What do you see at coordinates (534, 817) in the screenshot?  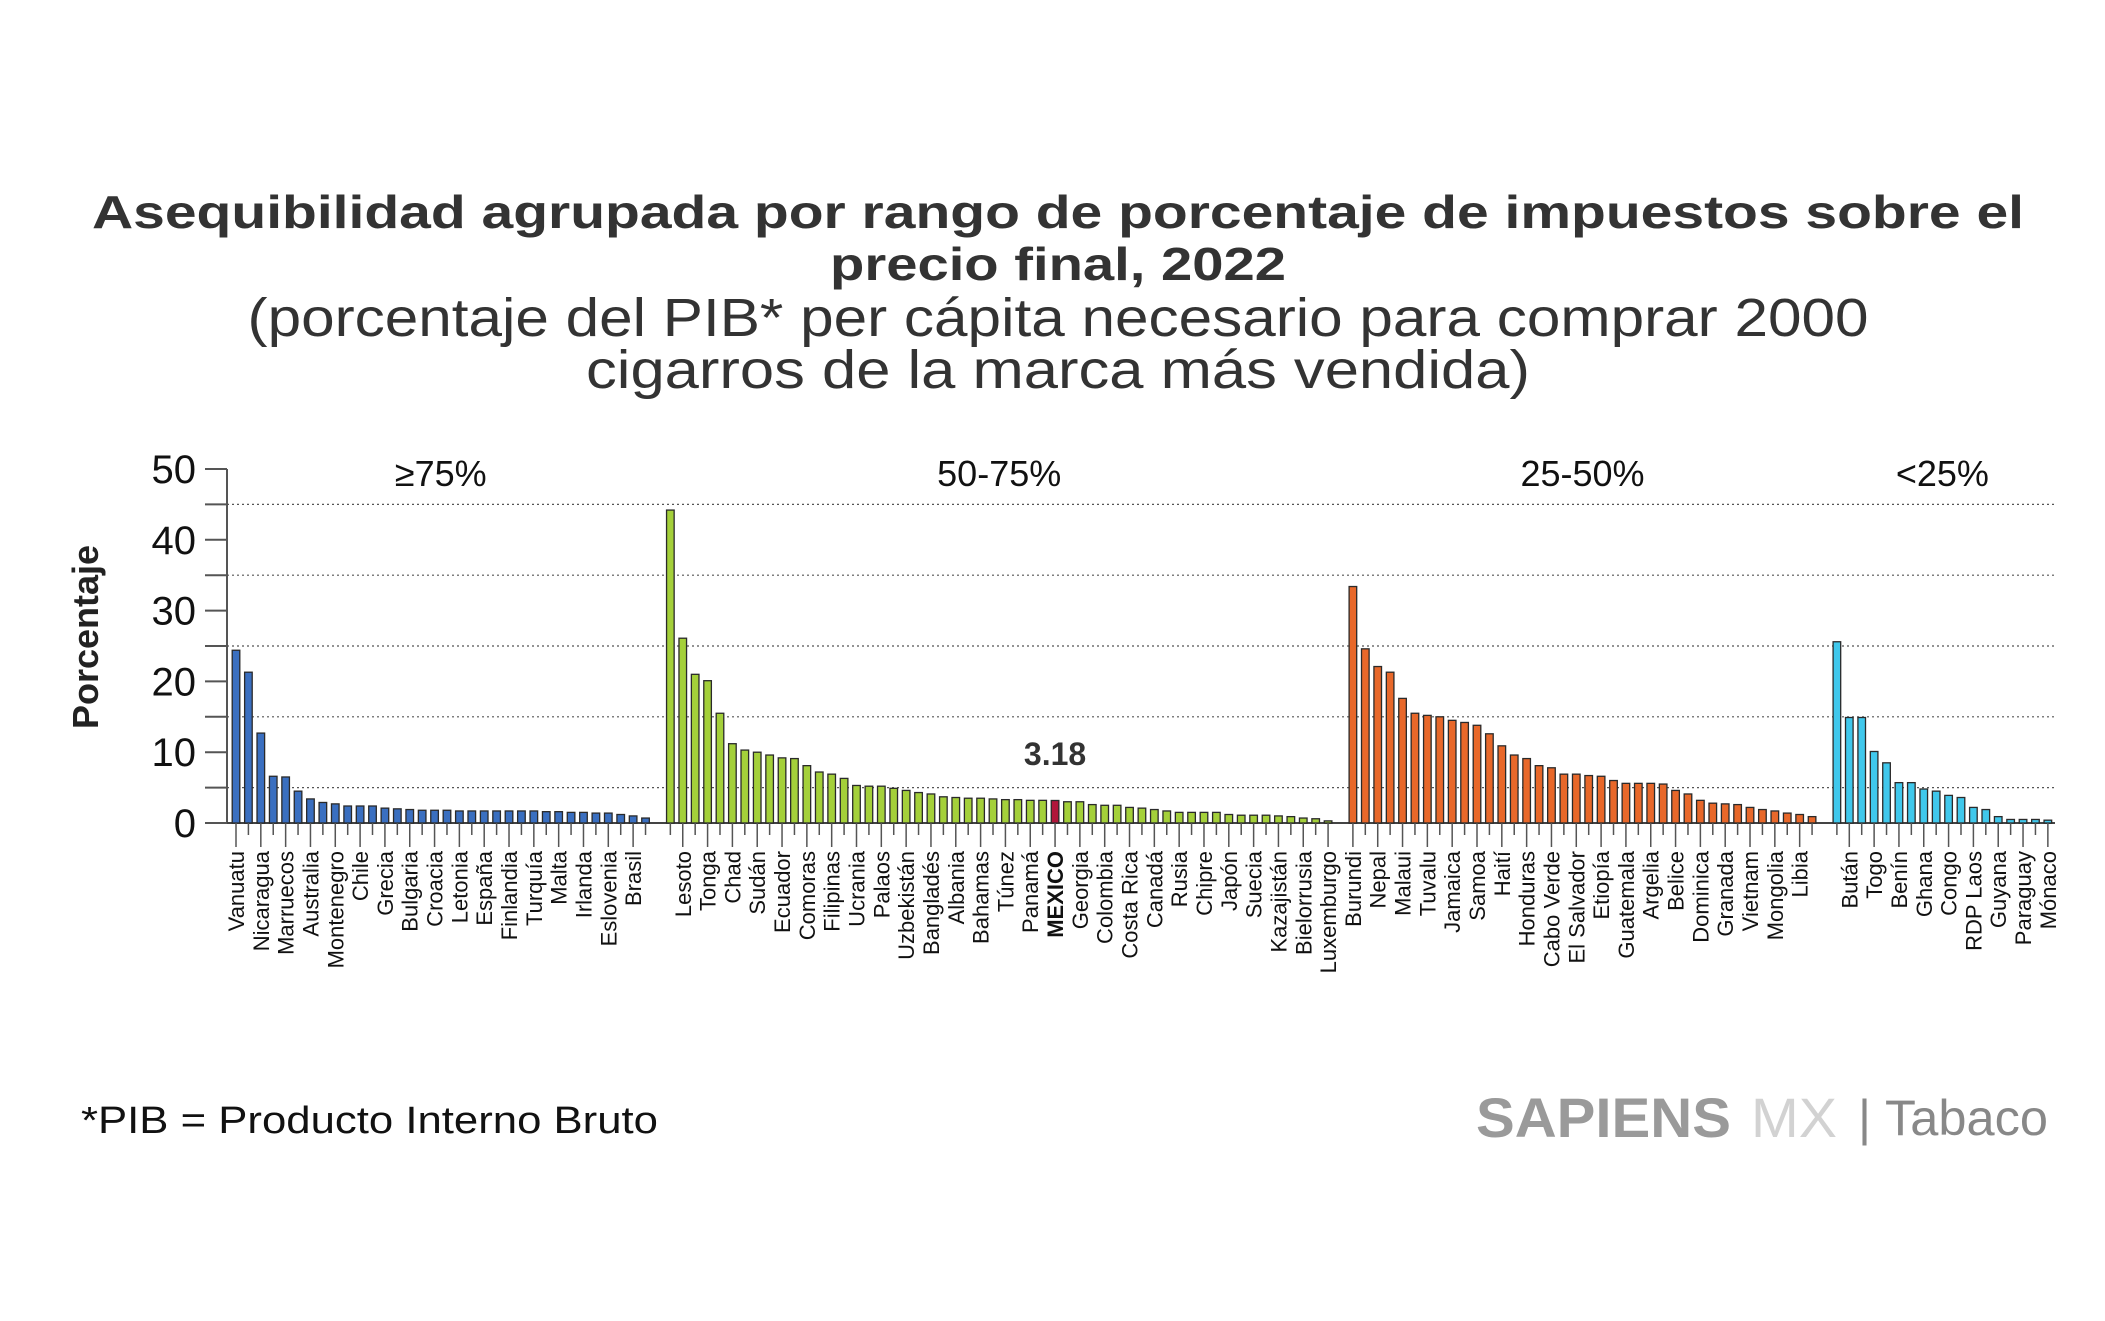 I see `bar-Turquía` at bounding box center [534, 817].